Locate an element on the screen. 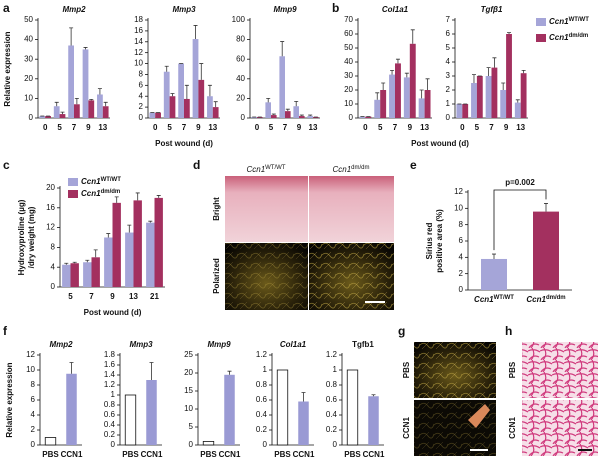 The width and height of the screenshot is (600, 471). legend-label: Ccn1WT/WT is located at coordinates (569, 22).